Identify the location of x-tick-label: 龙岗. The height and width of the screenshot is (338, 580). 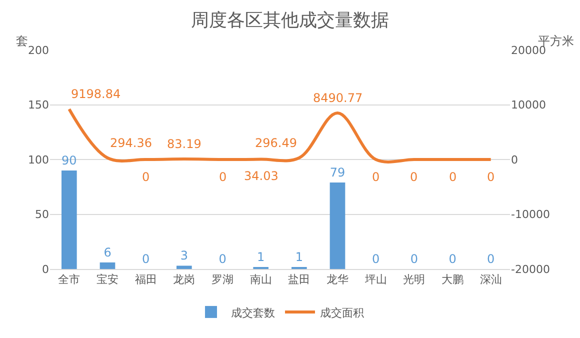
(184, 279).